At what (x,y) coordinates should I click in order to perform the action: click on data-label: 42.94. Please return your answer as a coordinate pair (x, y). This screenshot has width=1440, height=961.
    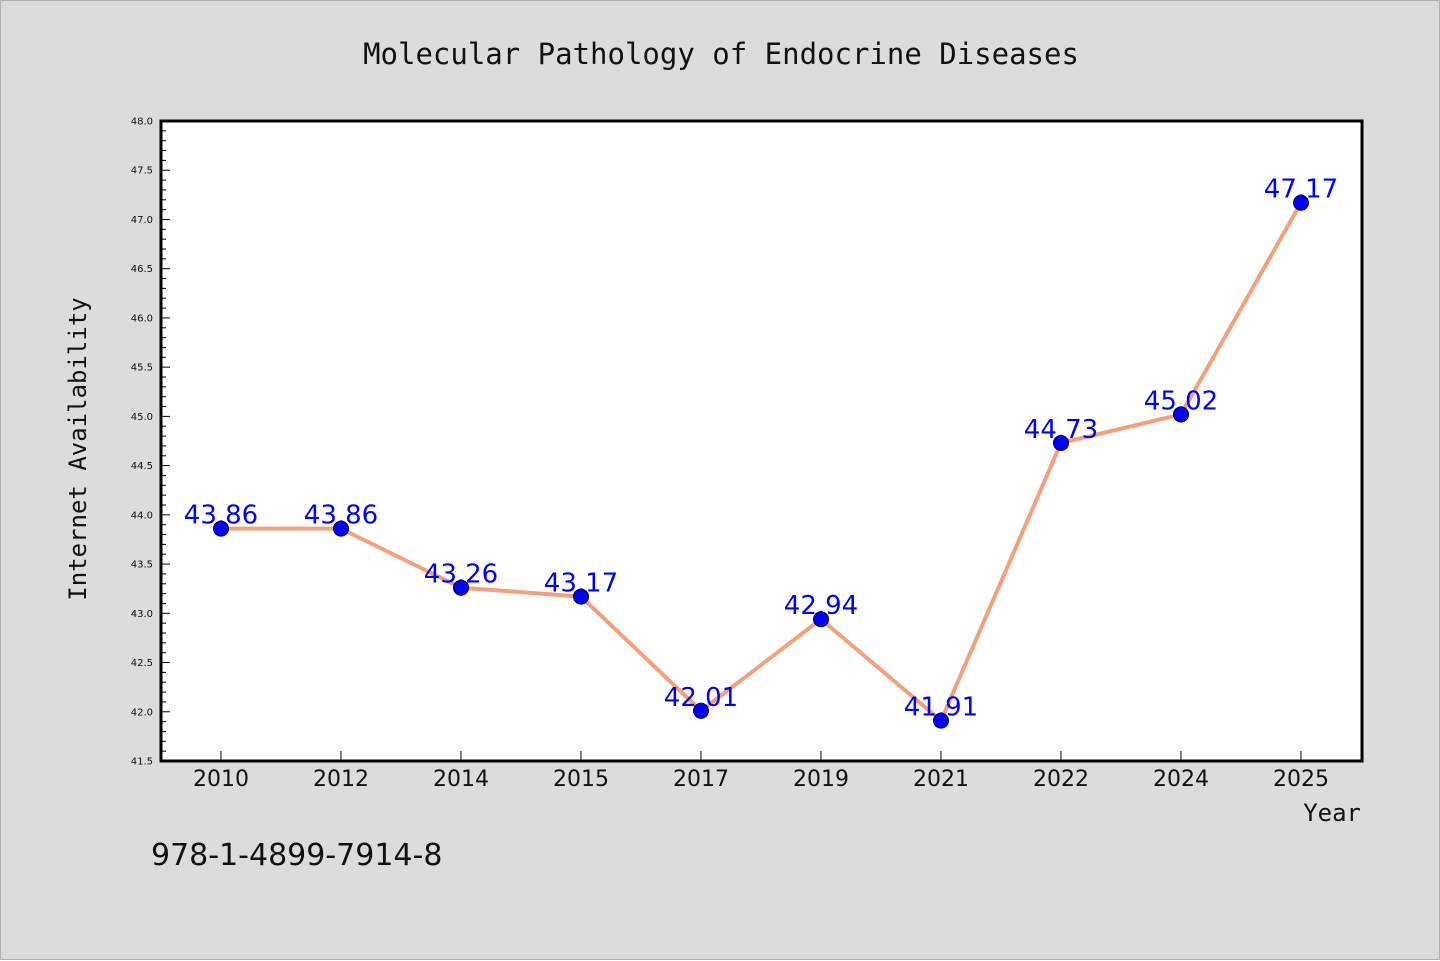
    Looking at the image, I should click on (821, 606).